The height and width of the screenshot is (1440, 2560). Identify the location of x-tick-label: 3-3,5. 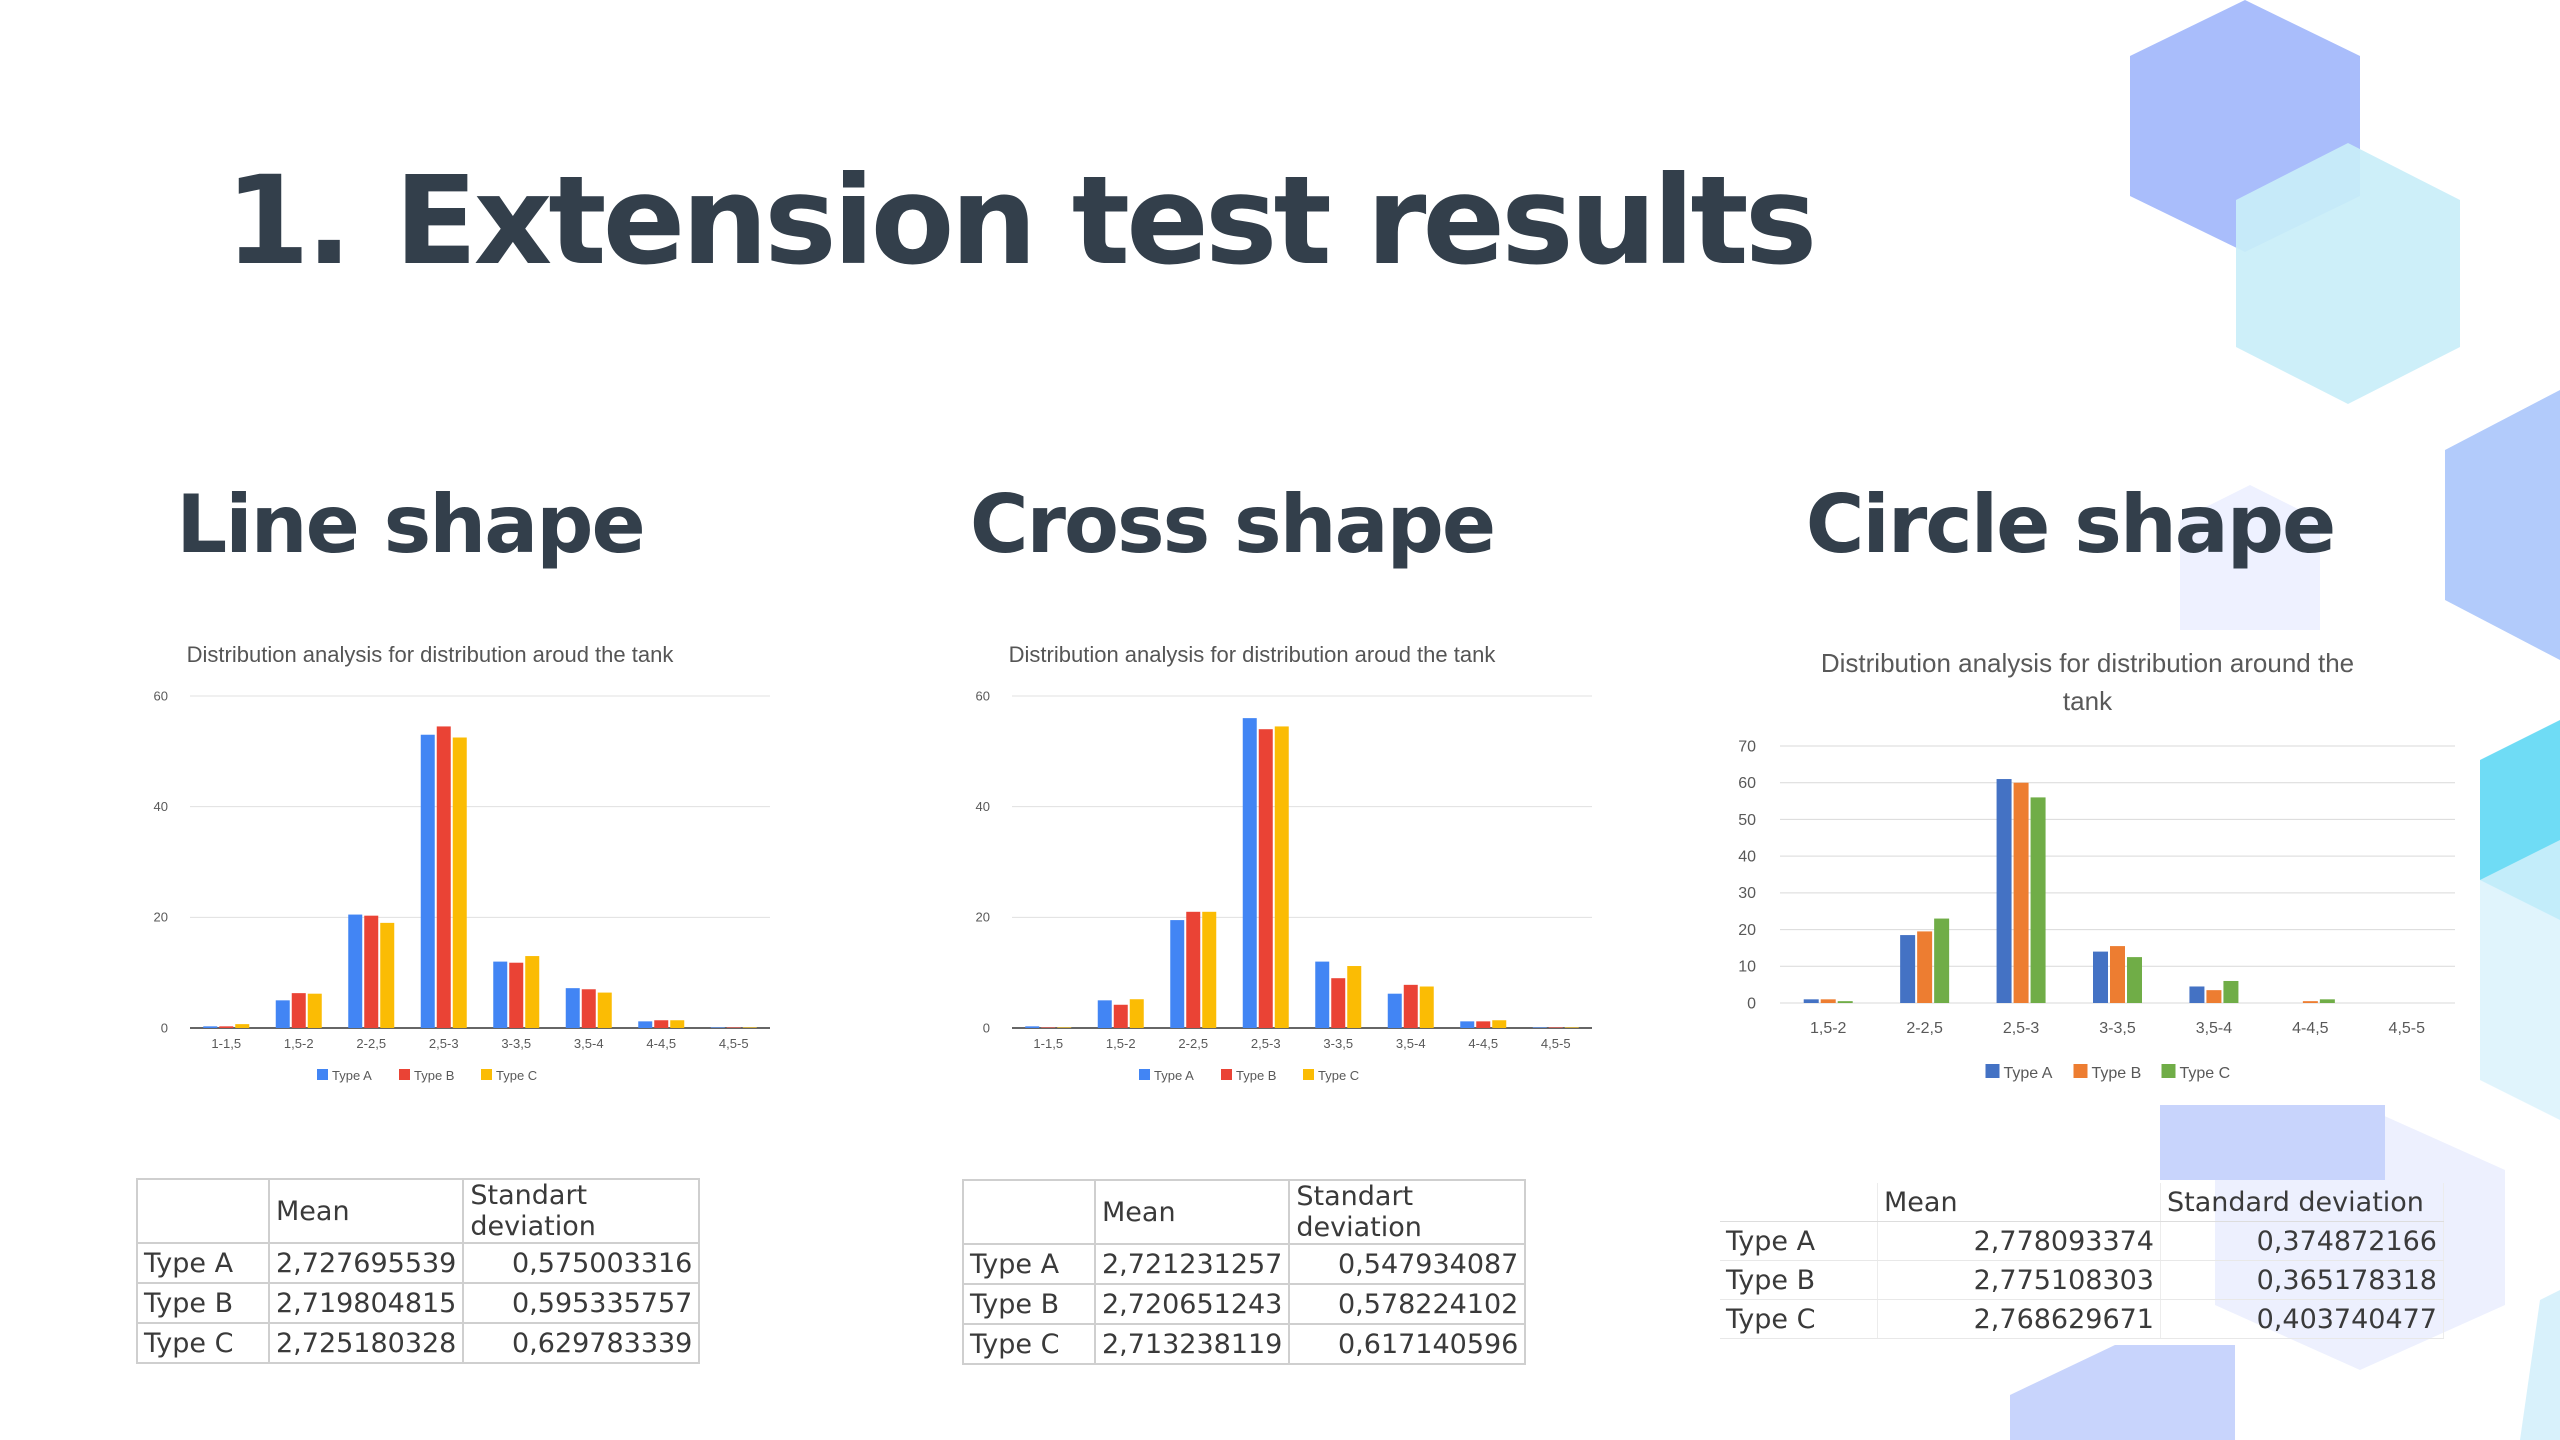
(2117, 1028).